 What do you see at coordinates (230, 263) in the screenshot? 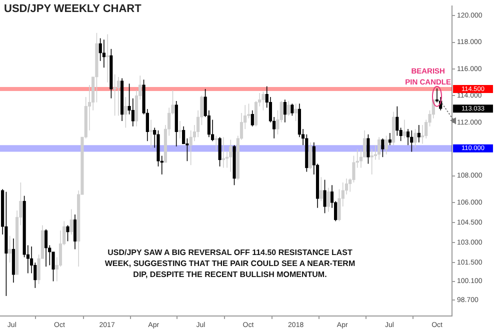
I see `annotation: USD/JPY SAW A BIG REVERSAL OFF 114.50 RESISTANCE LAST WEEK, SUGGESTING THAT THE PAIR COULD SEE A NEAR-TERM DIP, DESPITE THE RECENT BULLISH MOMENTUM.` at bounding box center [230, 263].